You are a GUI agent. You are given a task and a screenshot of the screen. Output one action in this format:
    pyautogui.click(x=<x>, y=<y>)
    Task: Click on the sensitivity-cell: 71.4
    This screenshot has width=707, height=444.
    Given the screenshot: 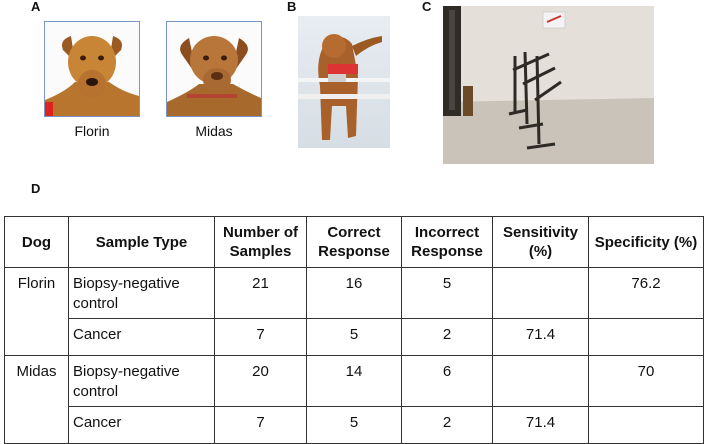 What is the action you would take?
    pyautogui.click(x=540, y=337)
    